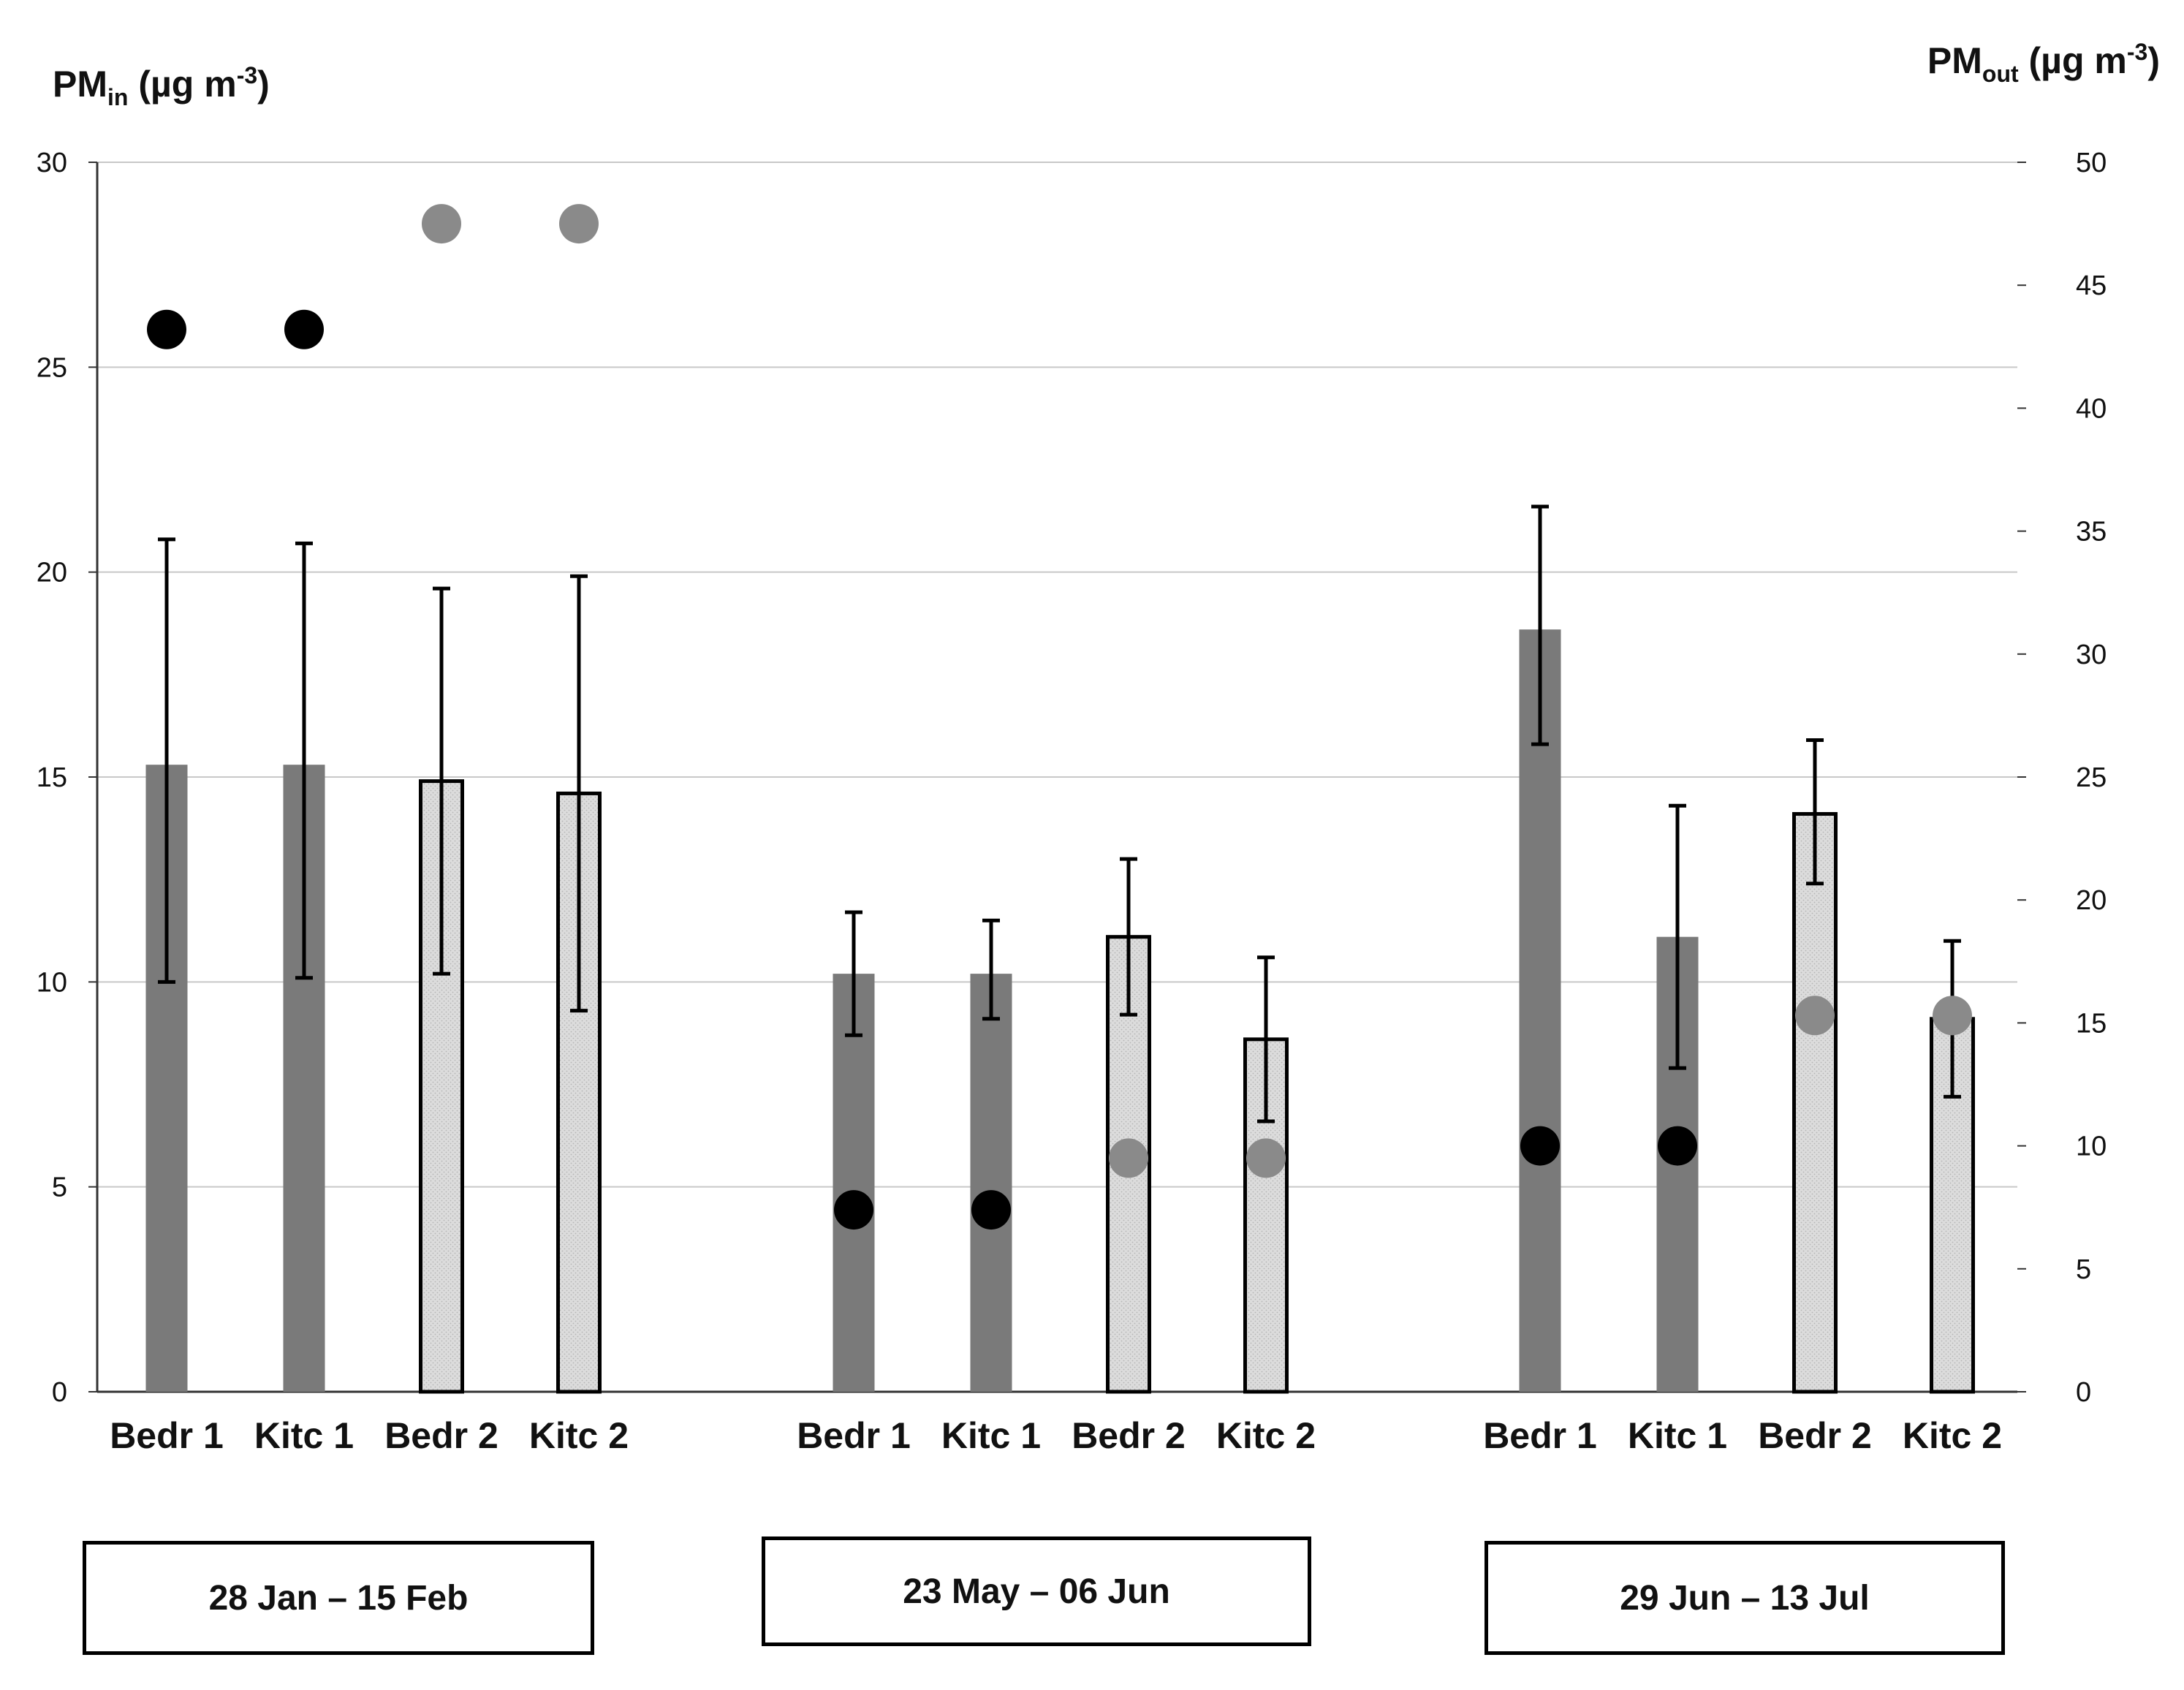 Image resolution: width=2184 pixels, height=1690 pixels. Describe the element at coordinates (338, 1598) in the screenshot. I see `period-label-box: 28 Jan – 15 Feb` at that location.